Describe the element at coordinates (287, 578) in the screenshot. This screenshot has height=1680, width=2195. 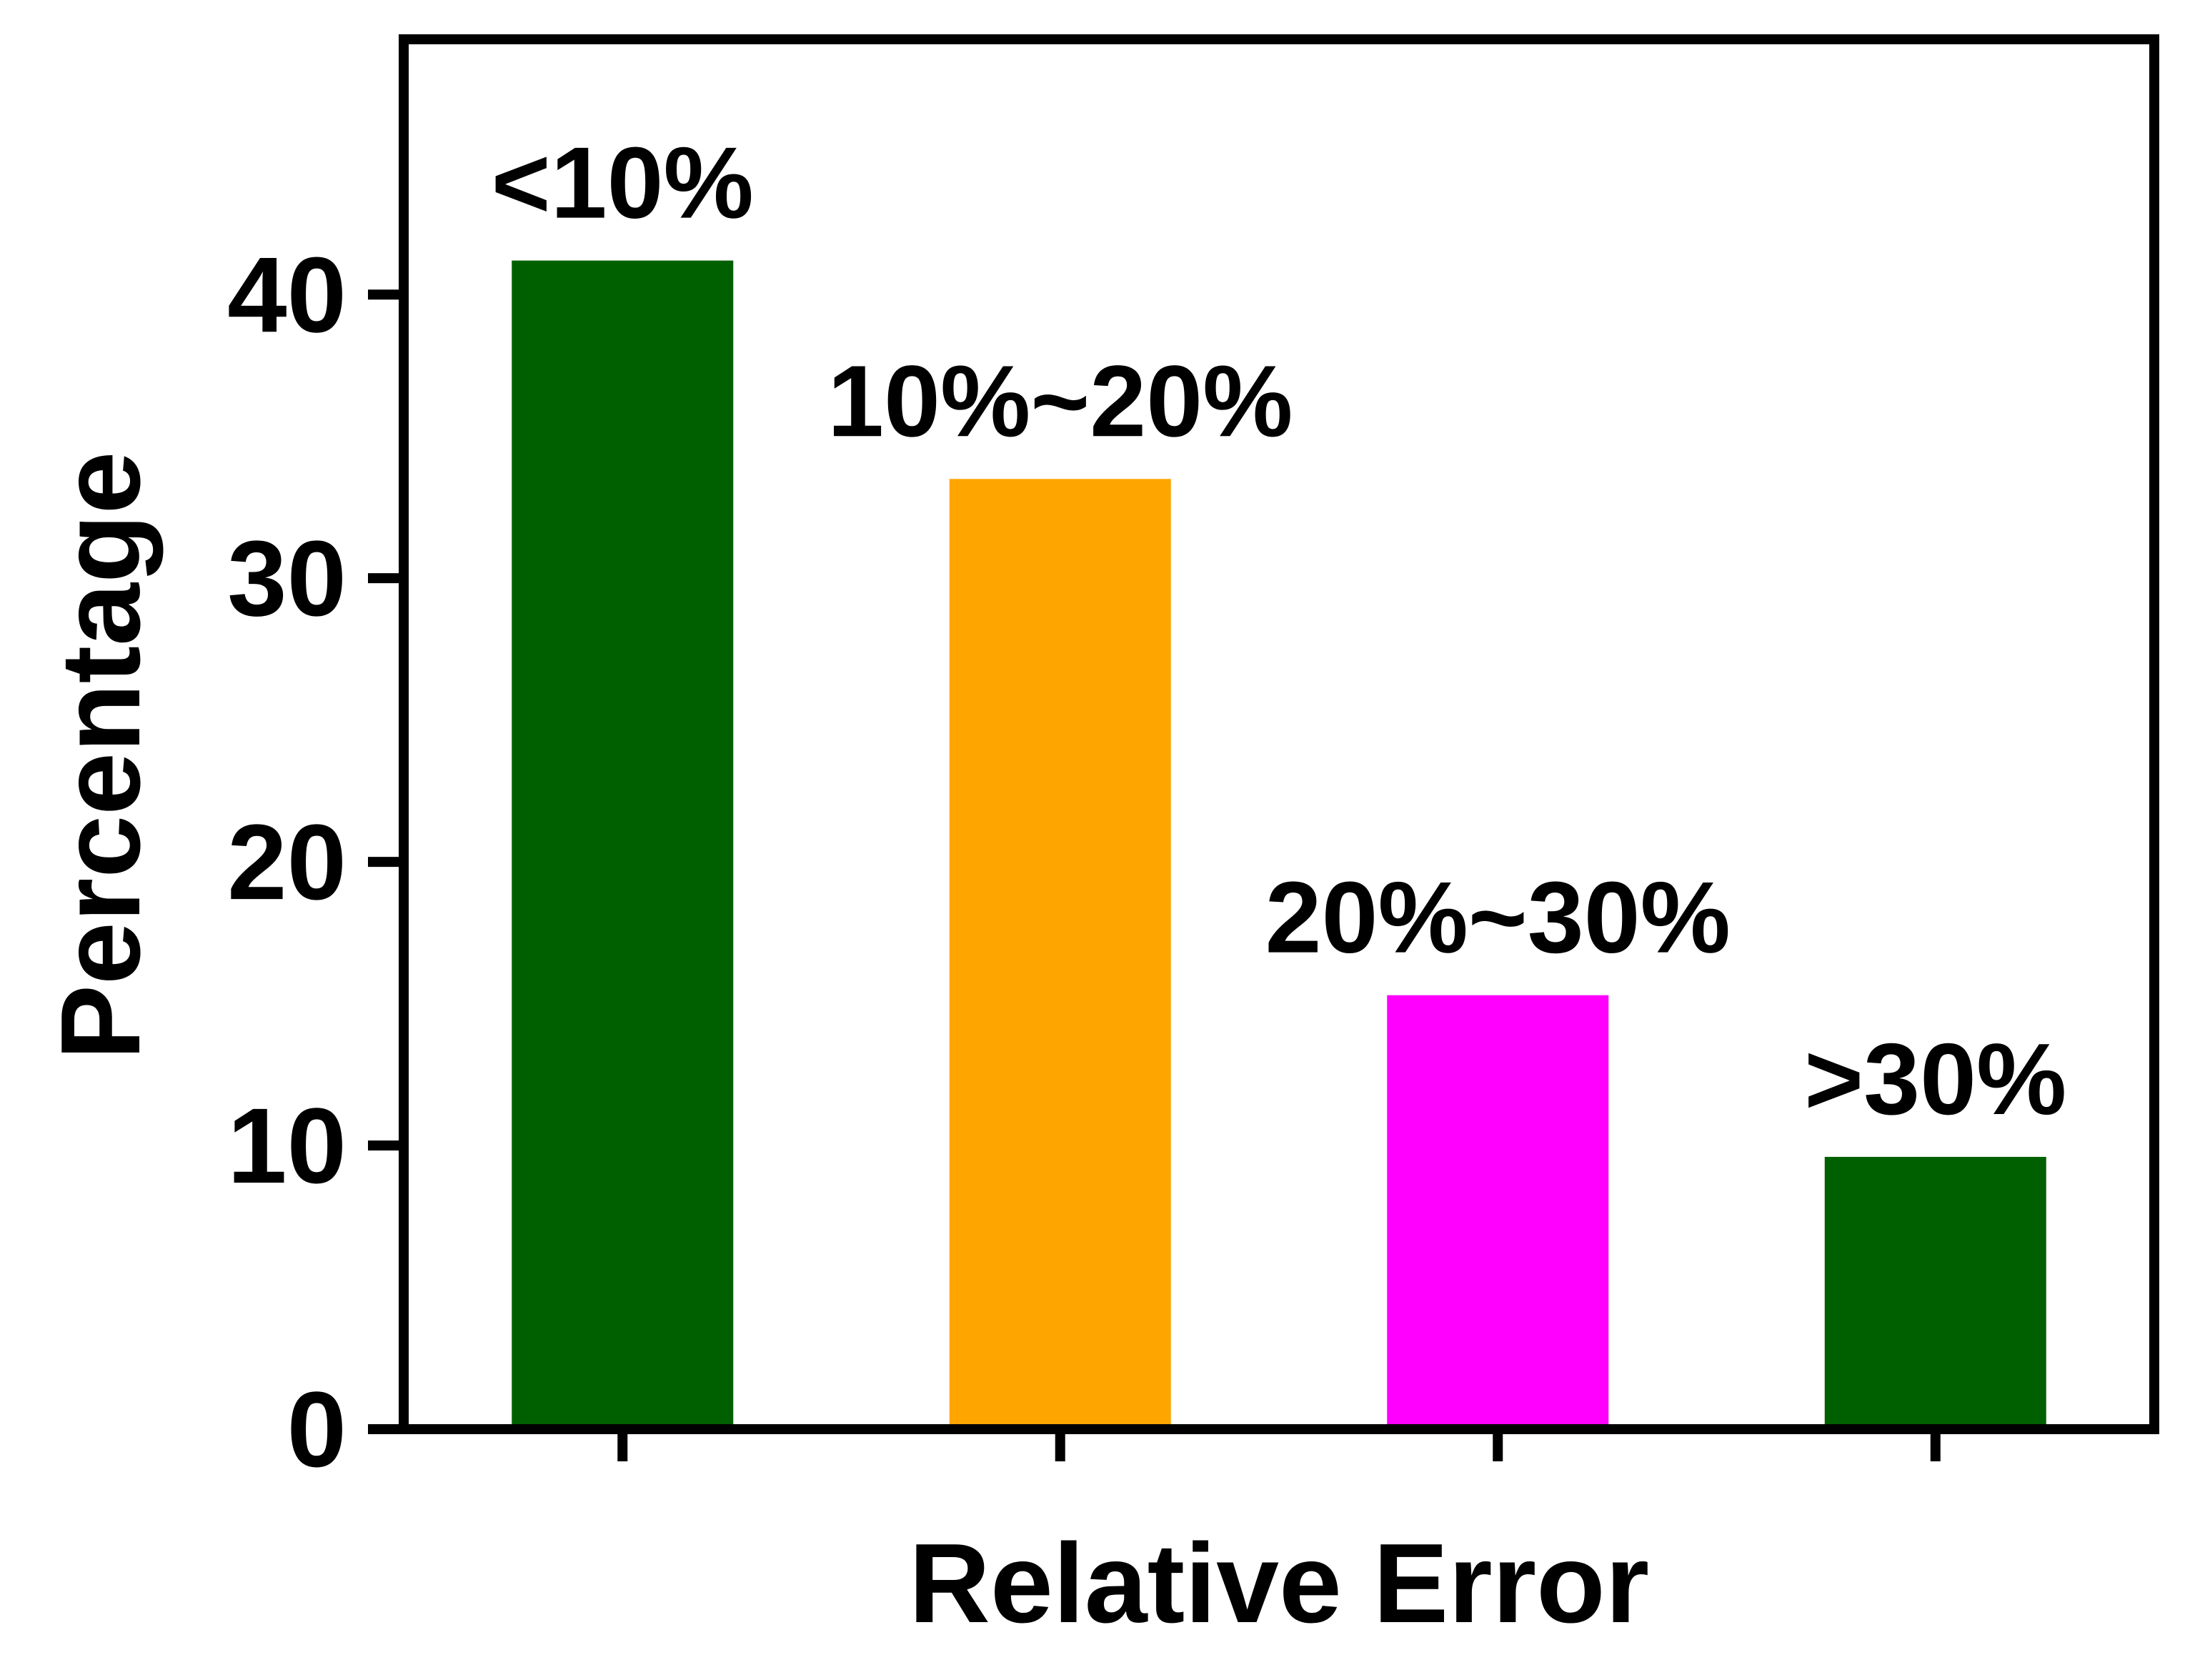
I see `y-tick-label-30: 30` at that location.